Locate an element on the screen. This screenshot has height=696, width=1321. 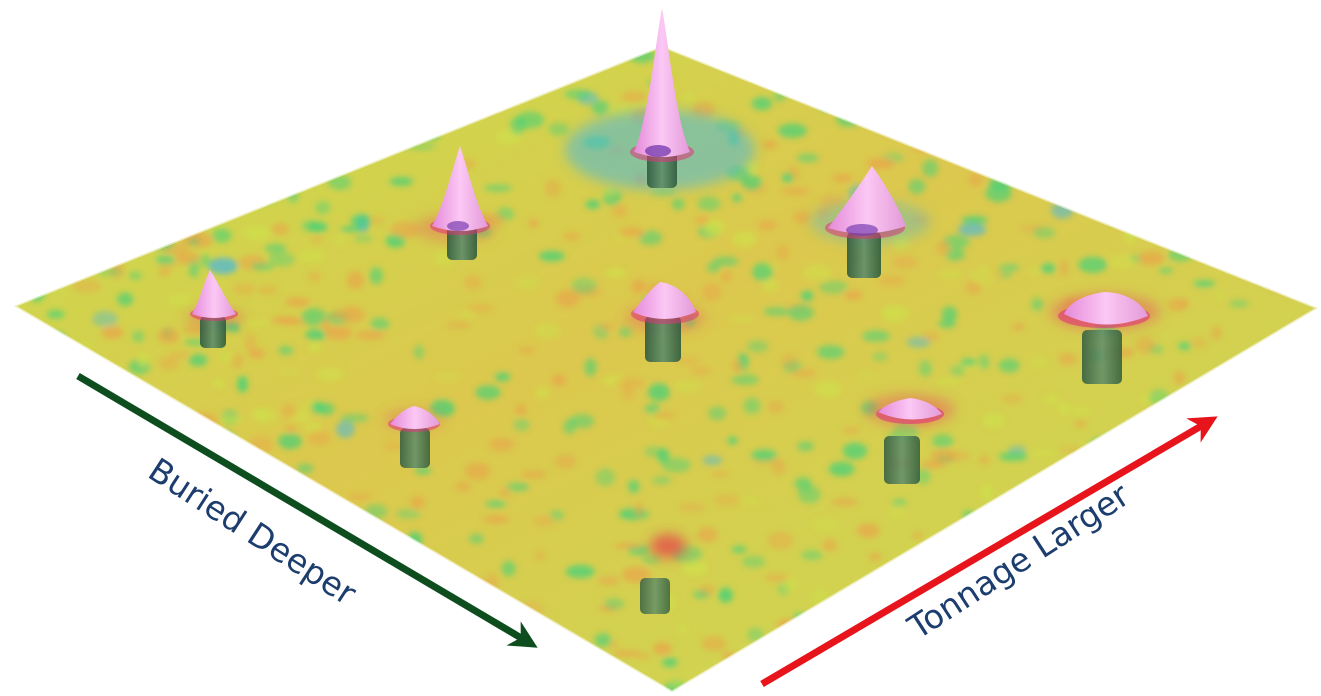
object-small-medium is located at coordinates (214, 309).